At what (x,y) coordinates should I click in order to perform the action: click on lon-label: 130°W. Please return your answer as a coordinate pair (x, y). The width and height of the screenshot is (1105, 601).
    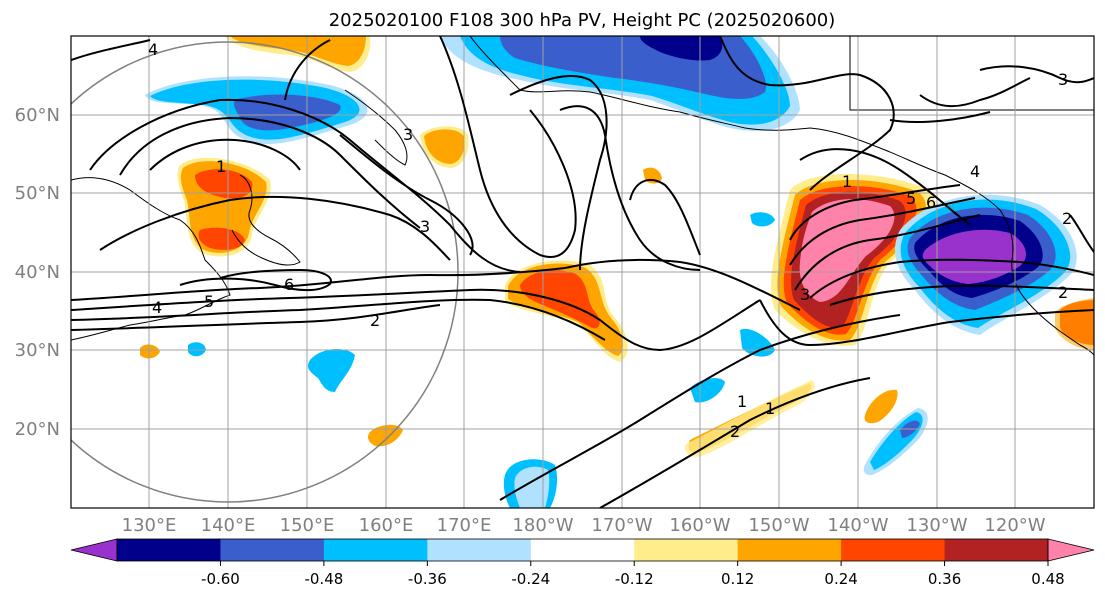
    Looking at the image, I should click on (936, 525).